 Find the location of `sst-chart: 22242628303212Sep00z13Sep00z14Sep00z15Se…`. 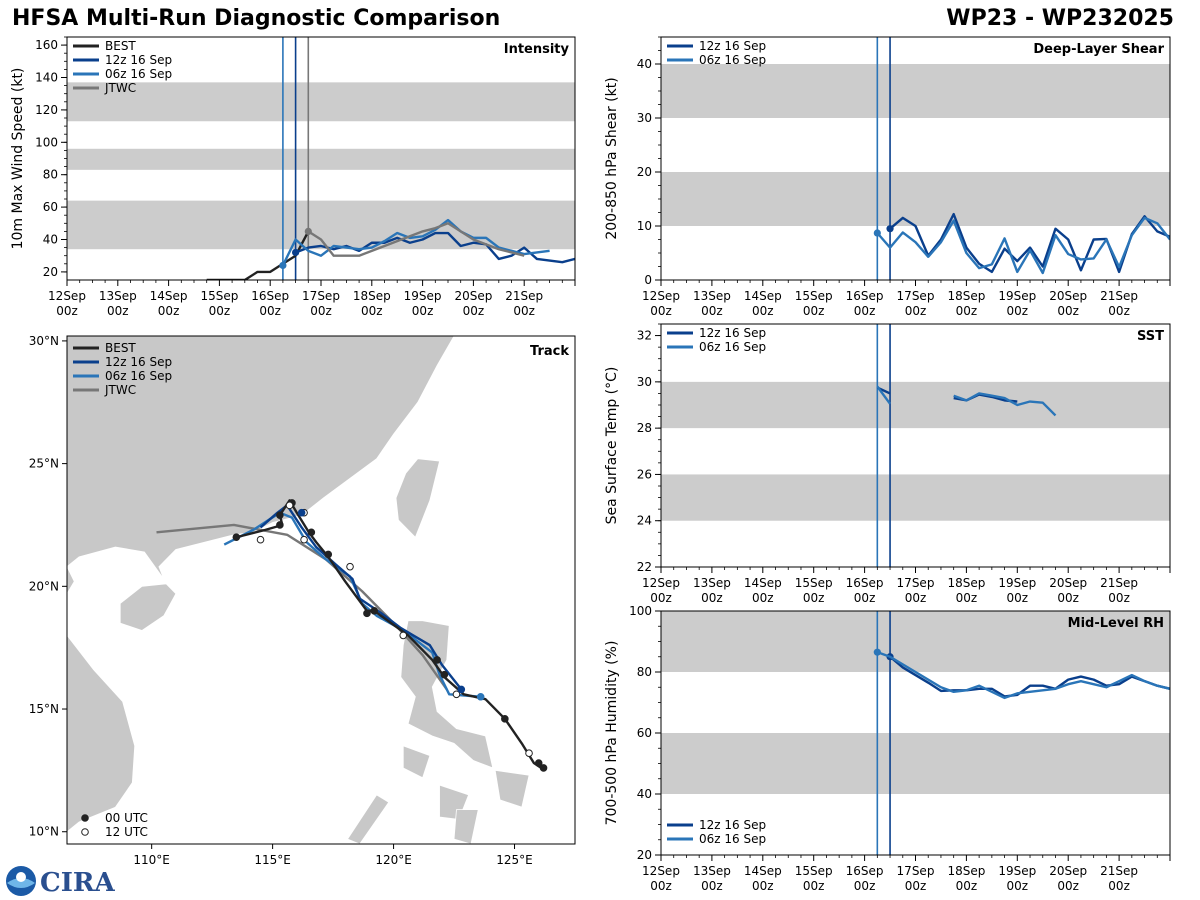

sst-chart: 22242628303212Sep00z13Sep00z14Sep00z15Se… is located at coordinates (887, 464).